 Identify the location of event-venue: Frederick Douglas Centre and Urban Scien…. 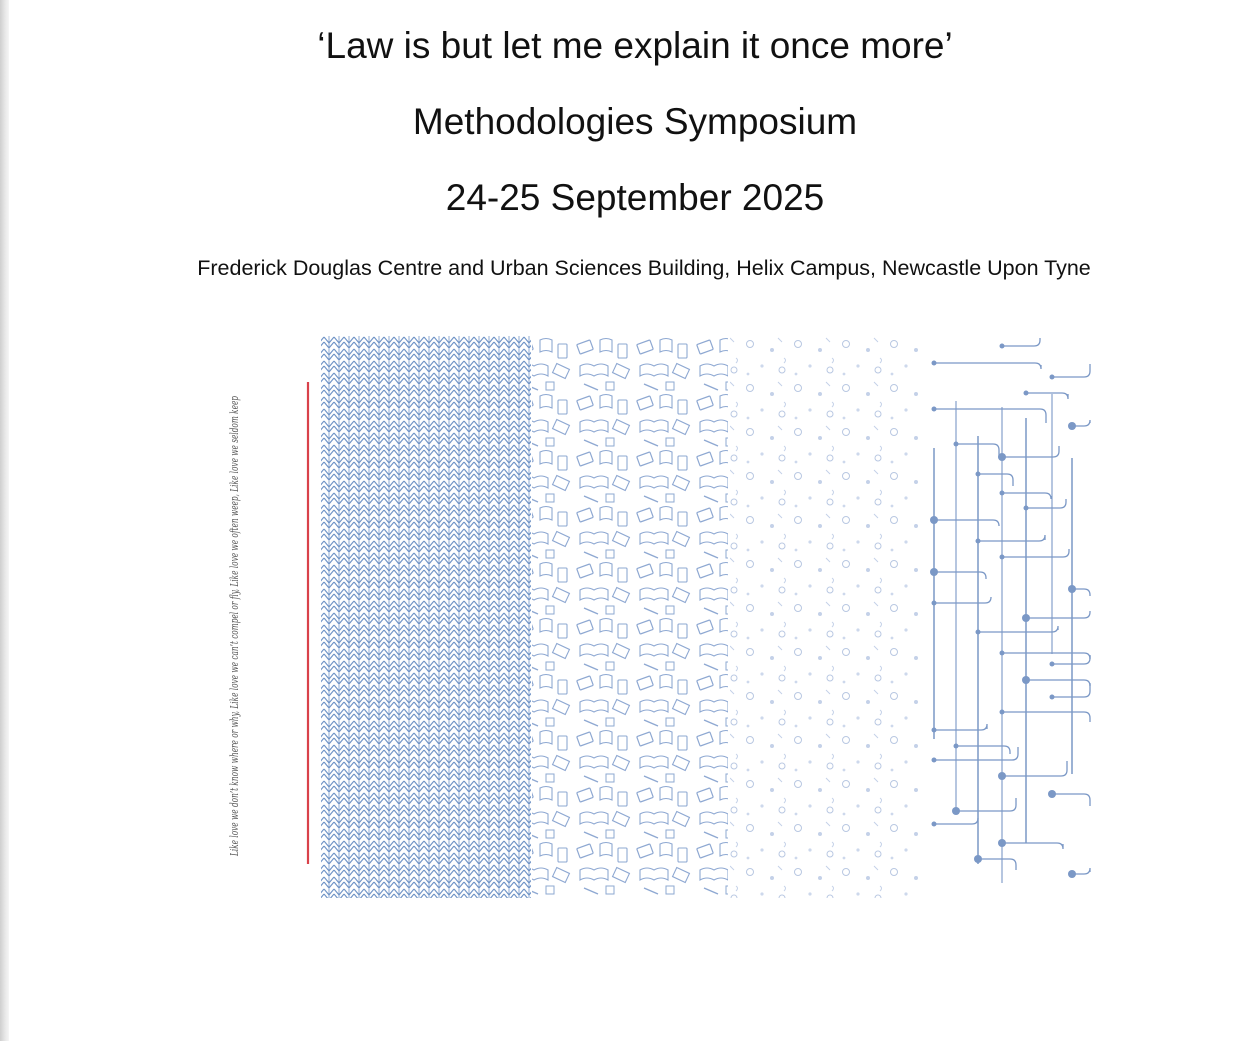
(644, 268).